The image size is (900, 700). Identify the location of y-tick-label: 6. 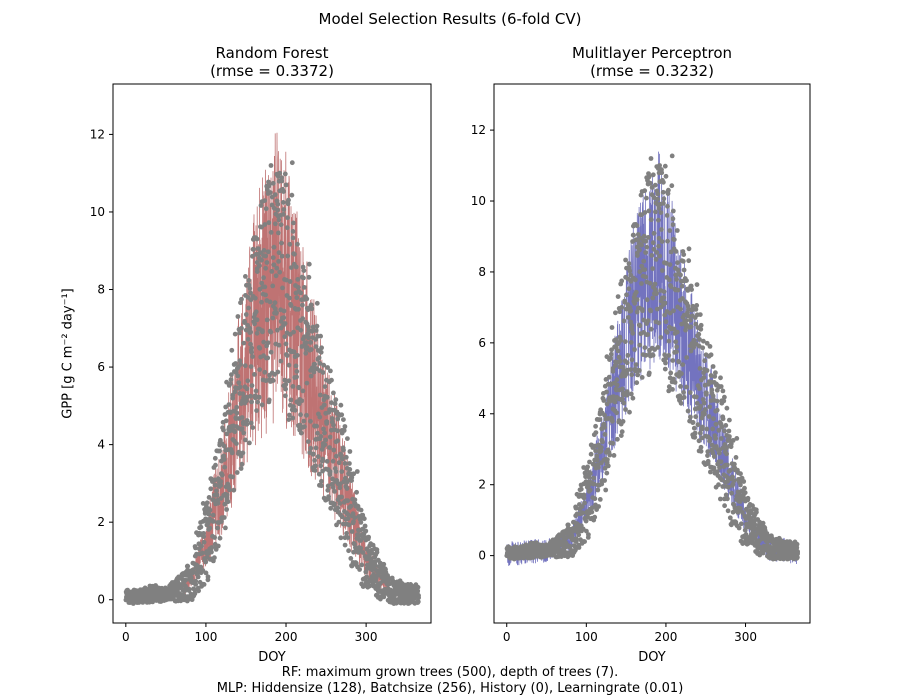
(482, 343).